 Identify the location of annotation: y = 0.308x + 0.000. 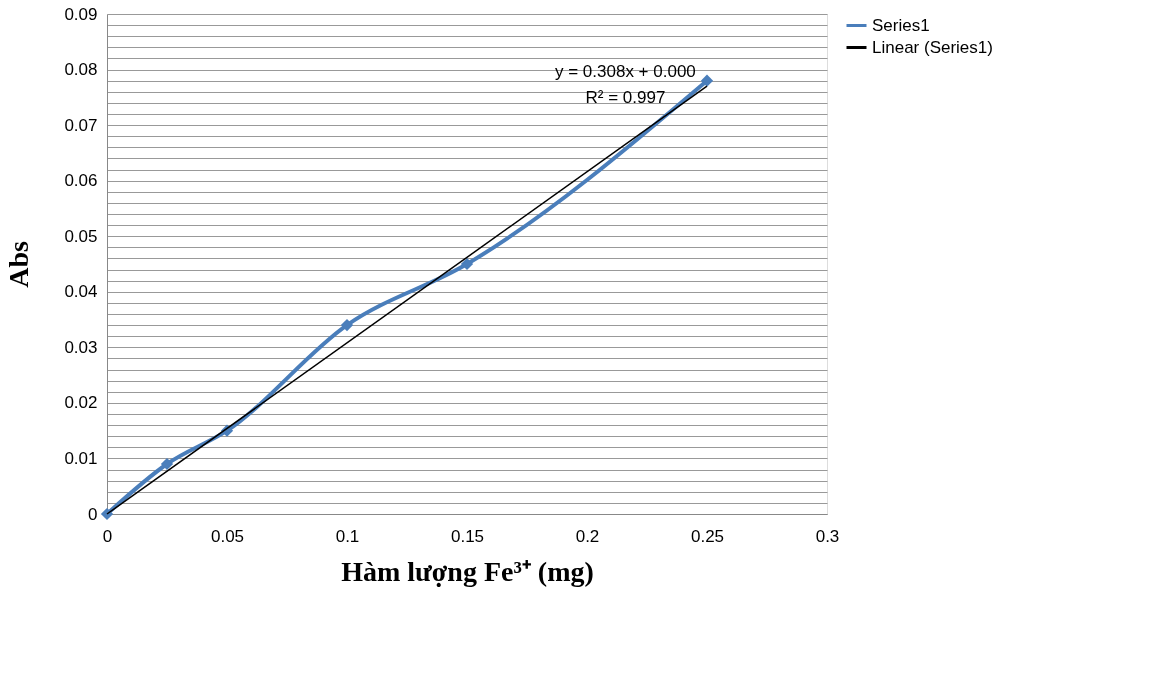
(625, 71).